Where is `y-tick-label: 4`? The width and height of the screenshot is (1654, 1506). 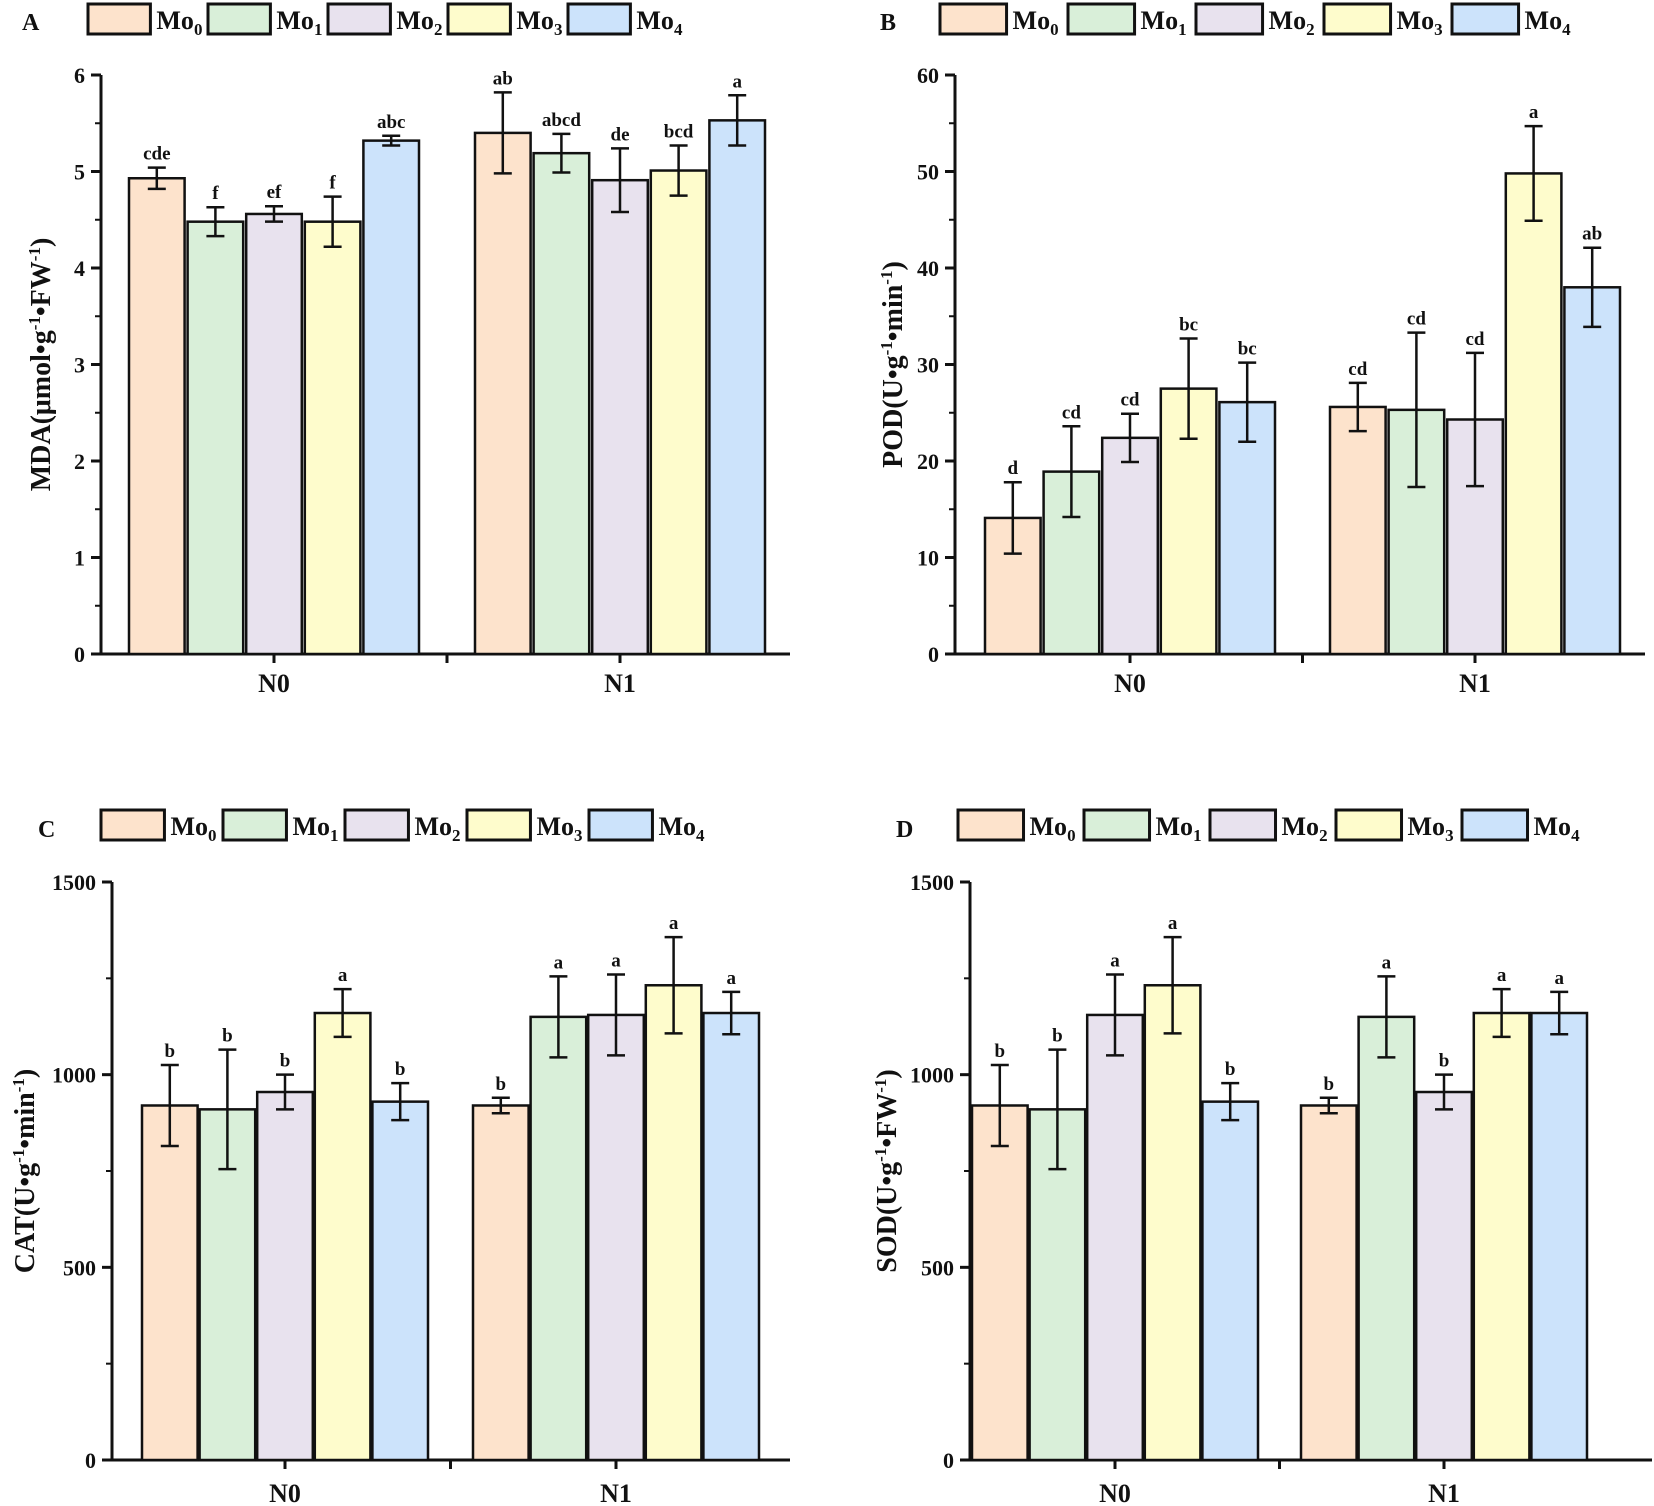
y-tick-label: 4 is located at coordinates (79, 268).